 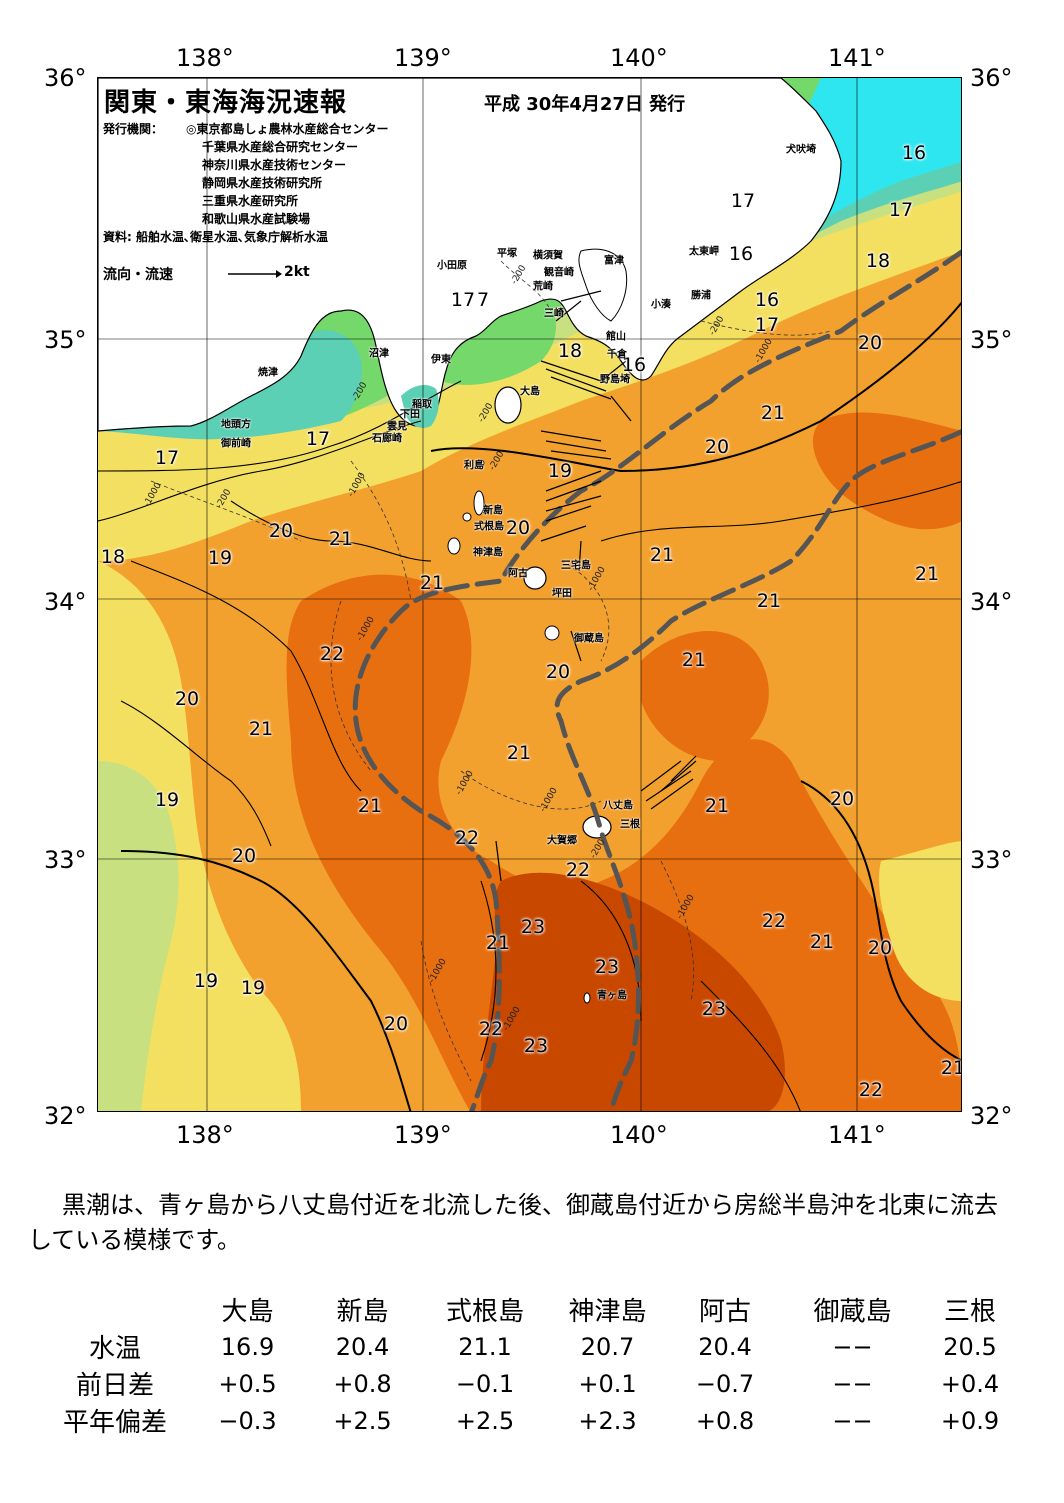 What do you see at coordinates (552, 633) in the screenshot?
I see `island-mikurajima` at bounding box center [552, 633].